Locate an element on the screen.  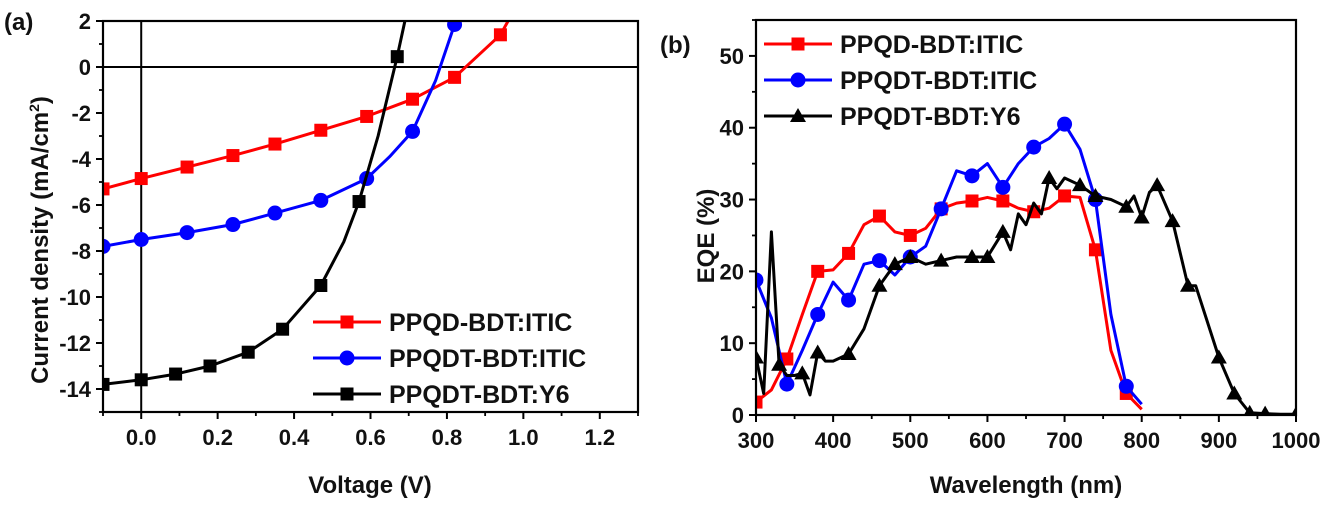
x-tick-label: 700 is located at coordinates (1064, 440).